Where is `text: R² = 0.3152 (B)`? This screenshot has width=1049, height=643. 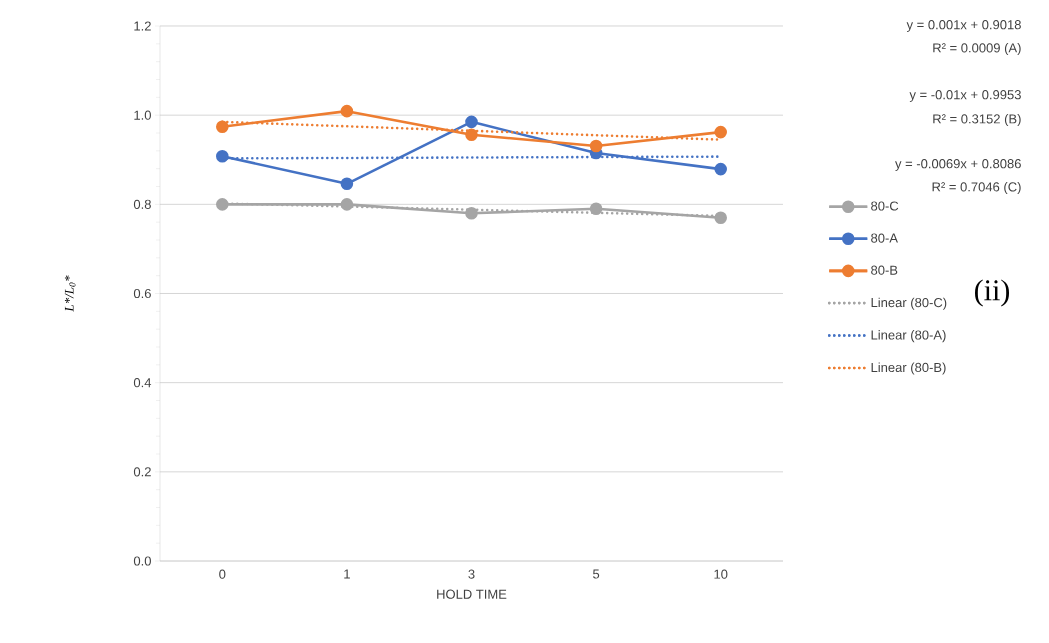
text: R² = 0.3152 (B) is located at coordinates (977, 120).